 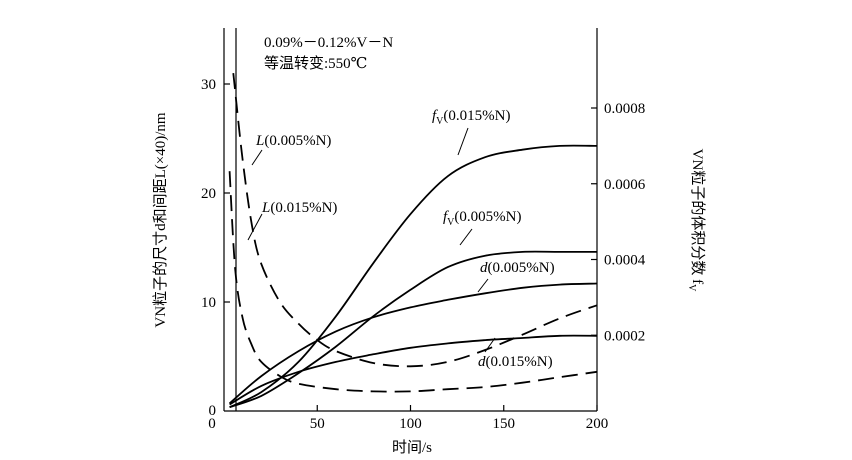 I want to click on series-fv-0015n-label: fV(0.015%N), so click(x=471, y=117).